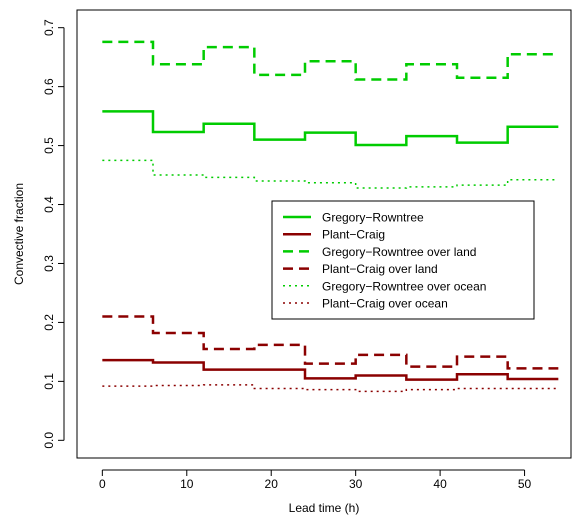 Image resolution: width=579 pixels, height=525 pixels. Describe the element at coordinates (399, 252) in the screenshot. I see `legend-label-3: Gregory−Rowntree over land` at that location.